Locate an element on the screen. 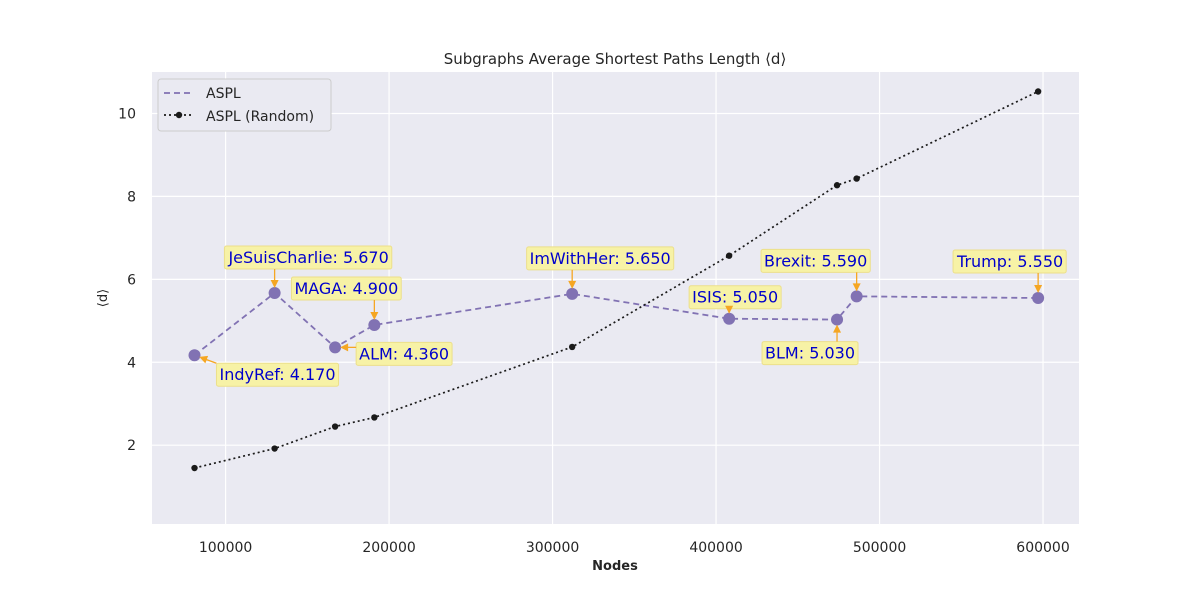 Image resolution: width=1200 pixels, height=600 pixels. annotation-label: JeSuisCharlie: 5.670 is located at coordinates (307, 257).